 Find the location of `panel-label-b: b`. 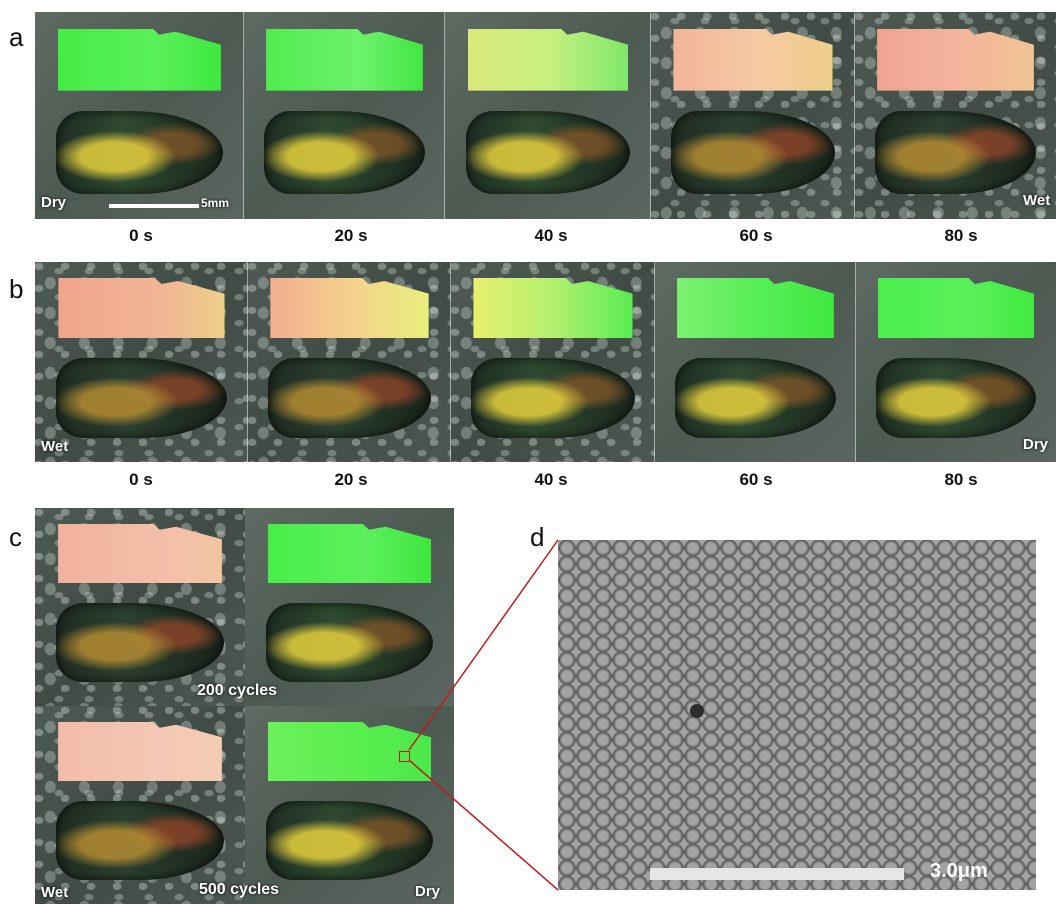

panel-label-b: b is located at coordinates (16, 289).